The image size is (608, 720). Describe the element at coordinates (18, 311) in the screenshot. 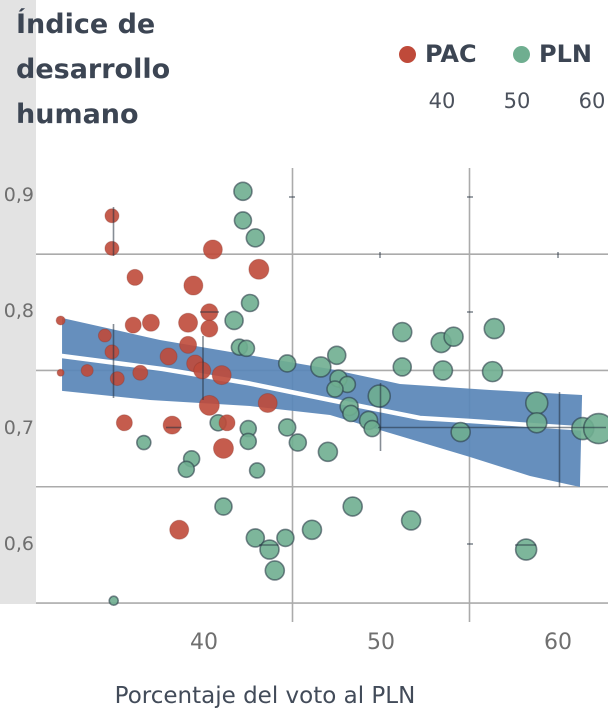

I see `y-tick-label: 0,8` at that location.